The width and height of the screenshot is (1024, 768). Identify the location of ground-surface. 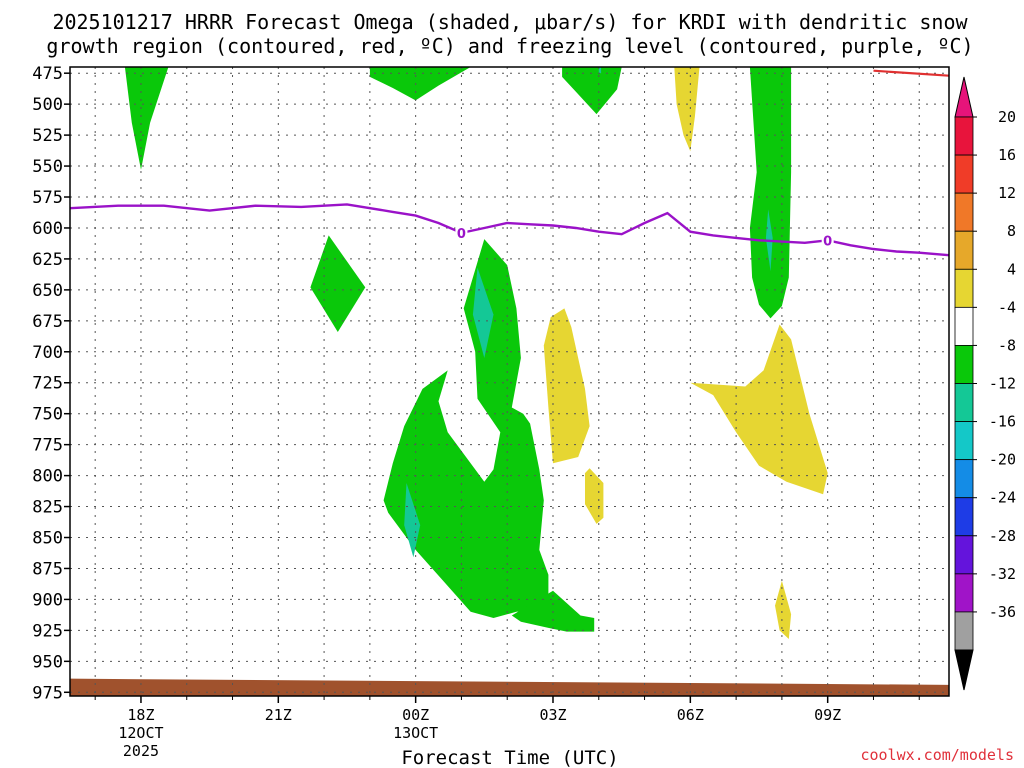
(509, 687).